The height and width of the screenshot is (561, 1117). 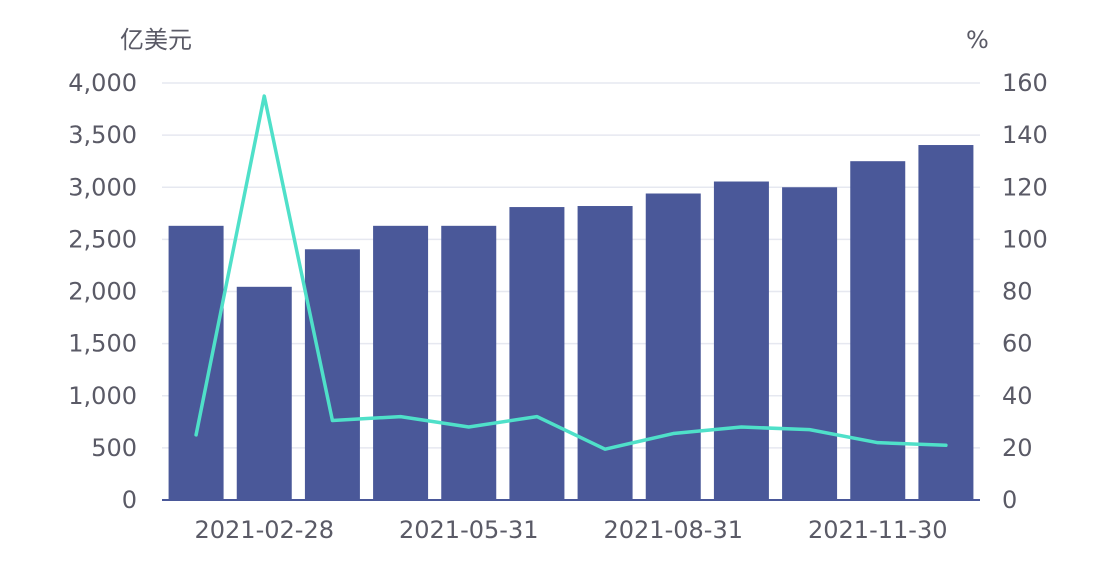 What do you see at coordinates (1009, 500) in the screenshot?
I see `y-right-tick-label: 0` at bounding box center [1009, 500].